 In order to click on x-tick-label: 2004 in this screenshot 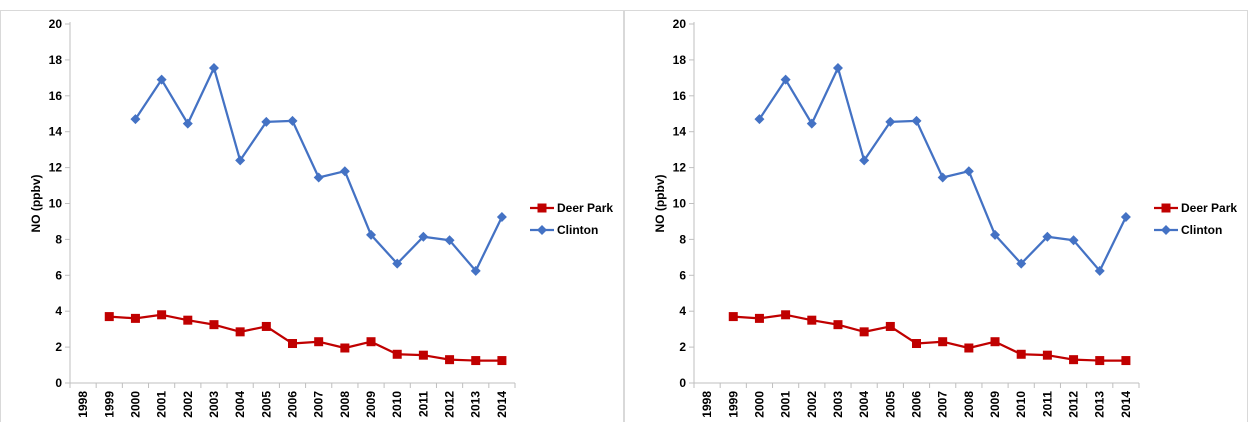, I will do `click(240, 404)`.